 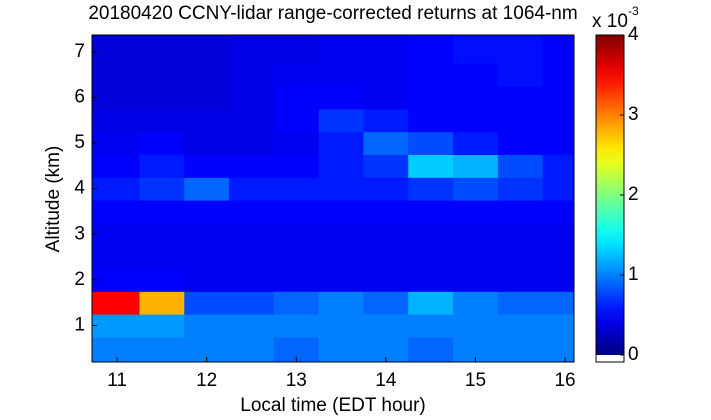 What do you see at coordinates (79, 279) in the screenshot?
I see `y-tick-label: 2` at bounding box center [79, 279].